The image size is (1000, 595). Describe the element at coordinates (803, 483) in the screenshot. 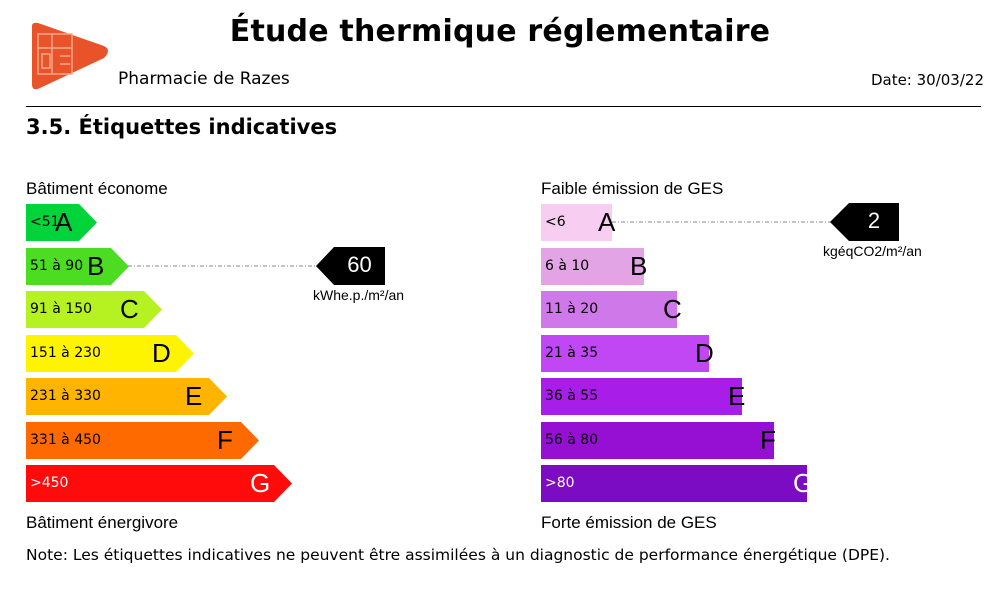

I see `ges-class-g-letter: G` at that location.